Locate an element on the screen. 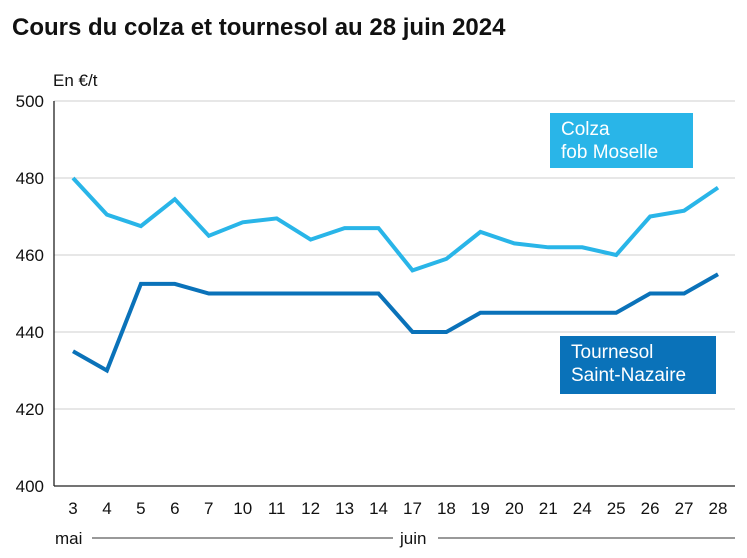 The width and height of the screenshot is (747, 558). series-label-text: Tournesol is located at coordinates (612, 352).